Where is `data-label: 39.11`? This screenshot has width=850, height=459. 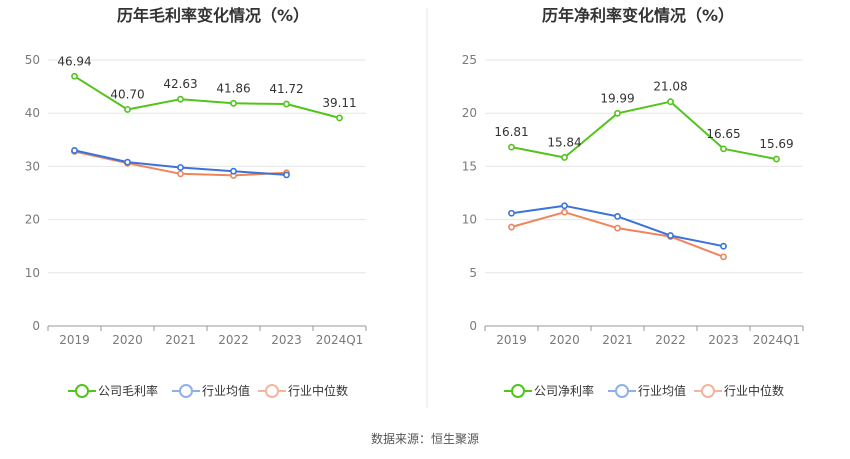
data-label: 39.11 is located at coordinates (339, 103).